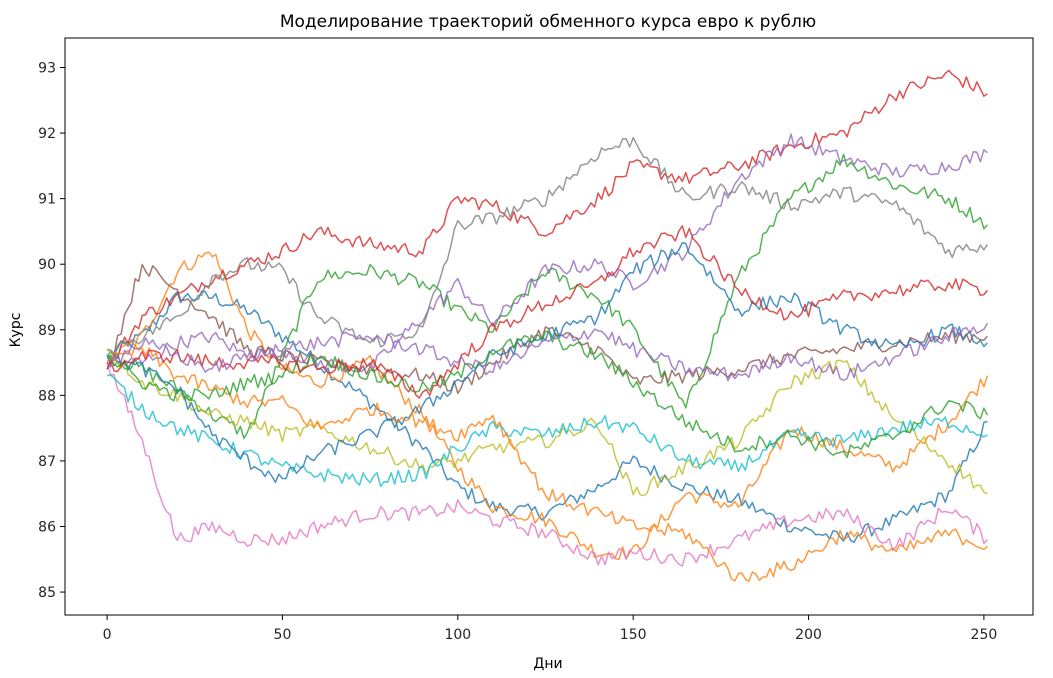 This screenshot has width=1053, height=678. I want to click on x-tick-label: 50, so click(283, 635).